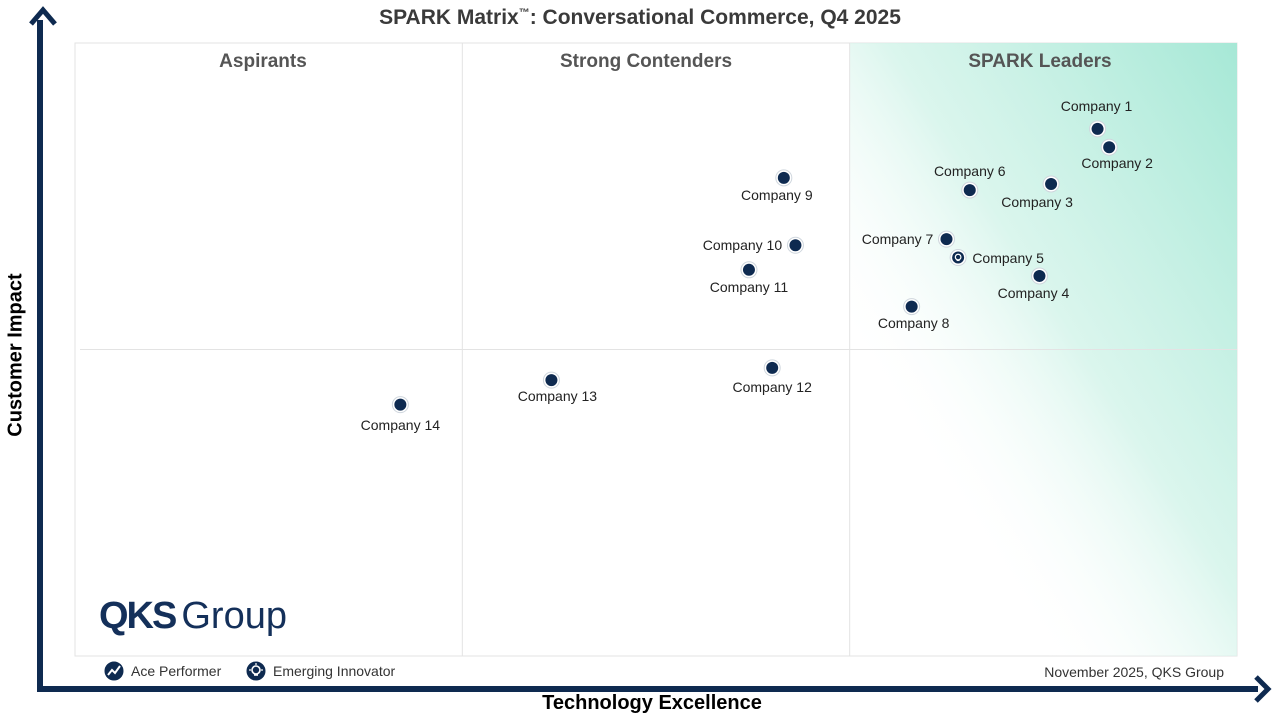 The width and height of the screenshot is (1280, 720). Describe the element at coordinates (263, 61) in the screenshot. I see `quadrant-label-aspirants: Aspirants` at that location.